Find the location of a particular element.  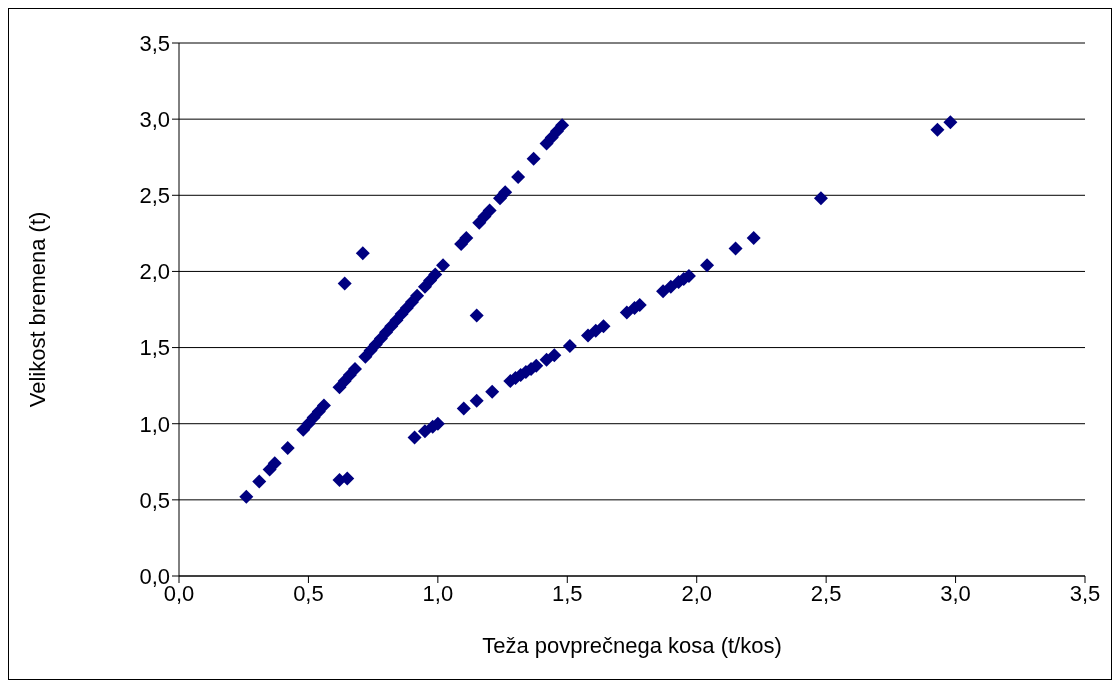

x-tick-label: 3,5 is located at coordinates (1085, 593).